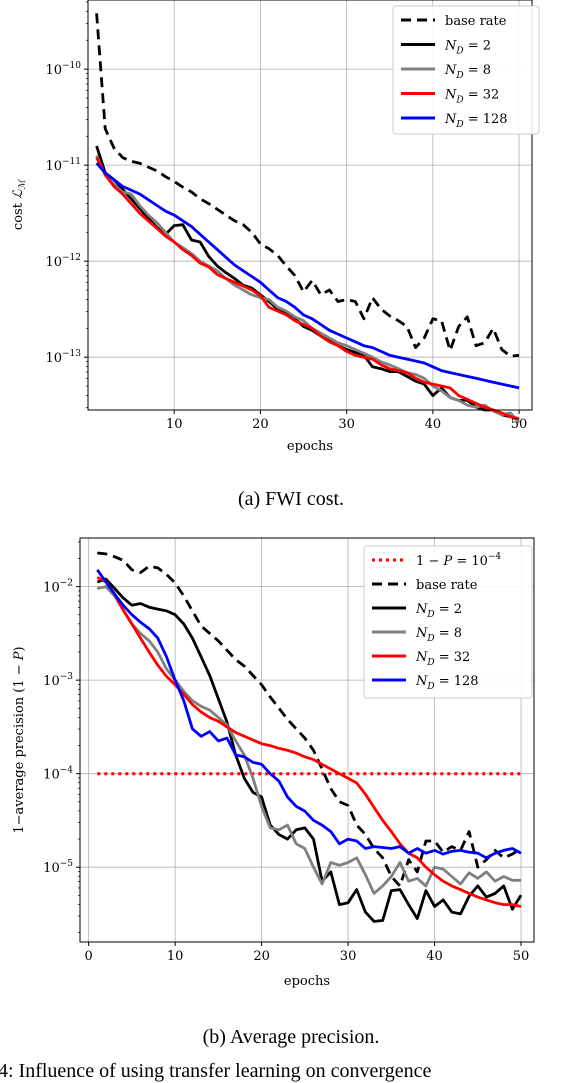 This screenshot has height=1083, width=582. What do you see at coordinates (458, 560) in the screenshot?
I see `legend-label: 1 − P = 10−4` at bounding box center [458, 560].